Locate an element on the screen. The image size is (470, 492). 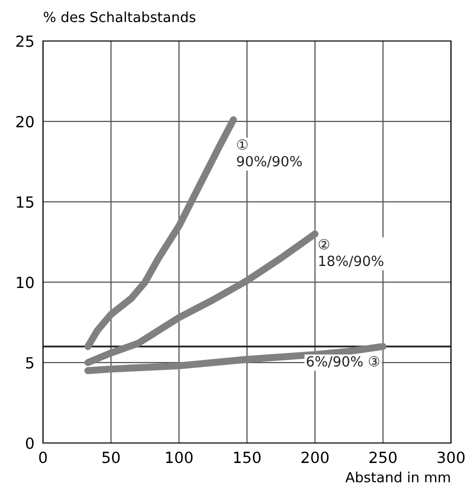
x-tick-label: 300 is located at coordinates (451, 458).